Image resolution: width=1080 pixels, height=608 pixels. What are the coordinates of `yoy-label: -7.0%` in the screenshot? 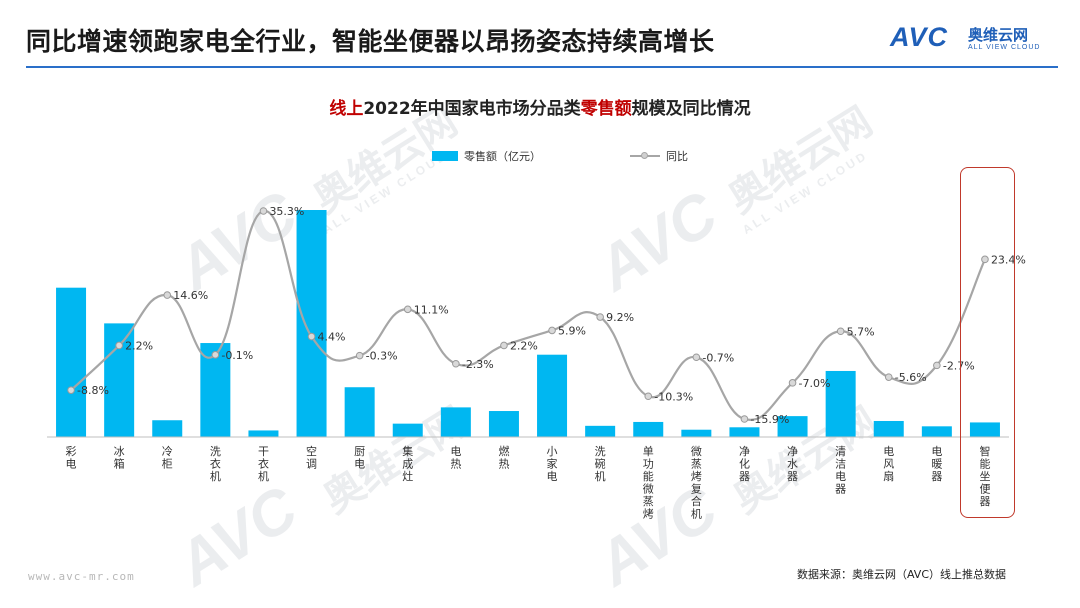 It's located at (815, 383).